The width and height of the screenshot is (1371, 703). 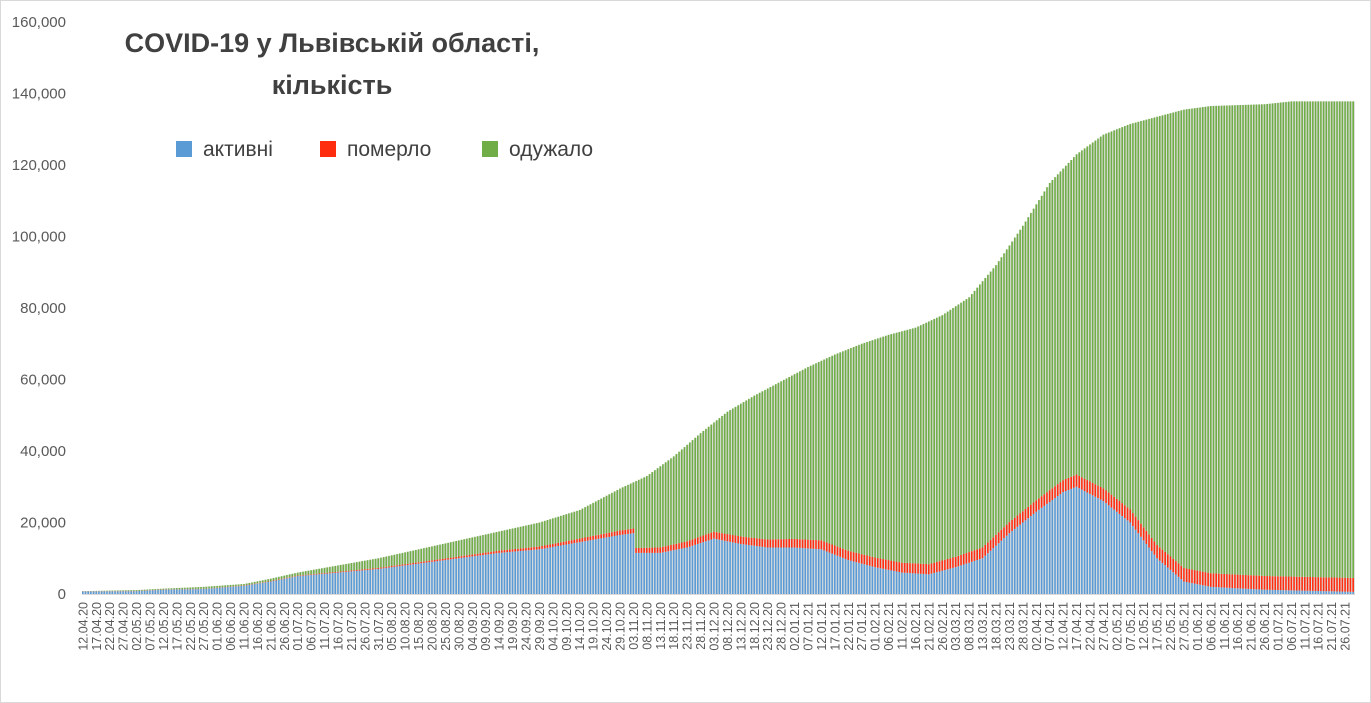 I want to click on x-tick-label: 21.06.20, so click(x=271, y=626).